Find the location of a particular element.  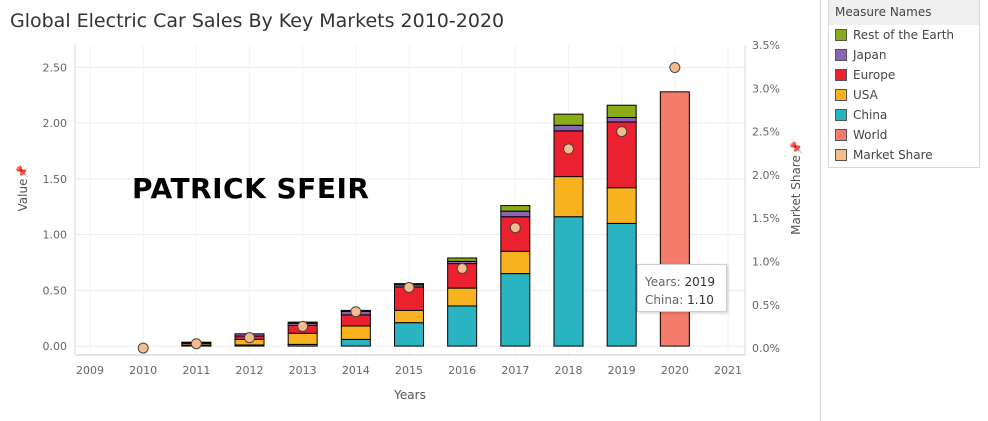

tooltip: Years: 2019 China: 1.10 is located at coordinates (682, 288).